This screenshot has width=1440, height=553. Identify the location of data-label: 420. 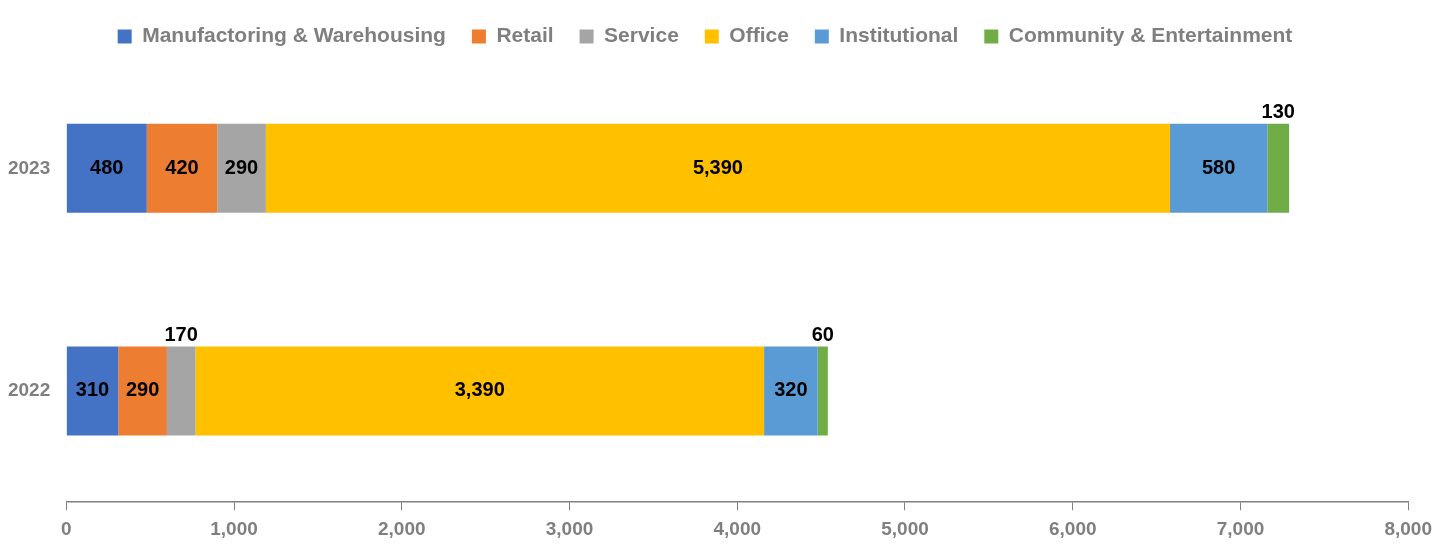
(182, 166).